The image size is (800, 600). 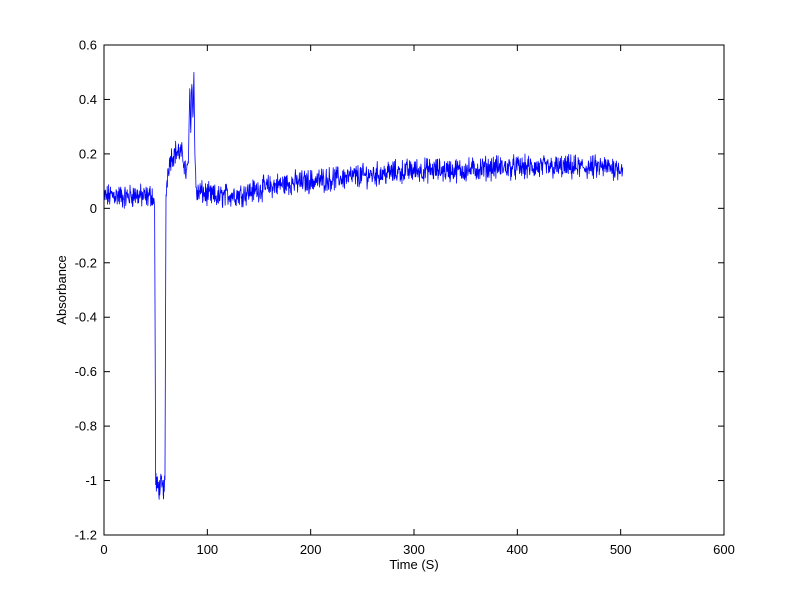 I want to click on x-tick-label: 500, so click(x=621, y=549).